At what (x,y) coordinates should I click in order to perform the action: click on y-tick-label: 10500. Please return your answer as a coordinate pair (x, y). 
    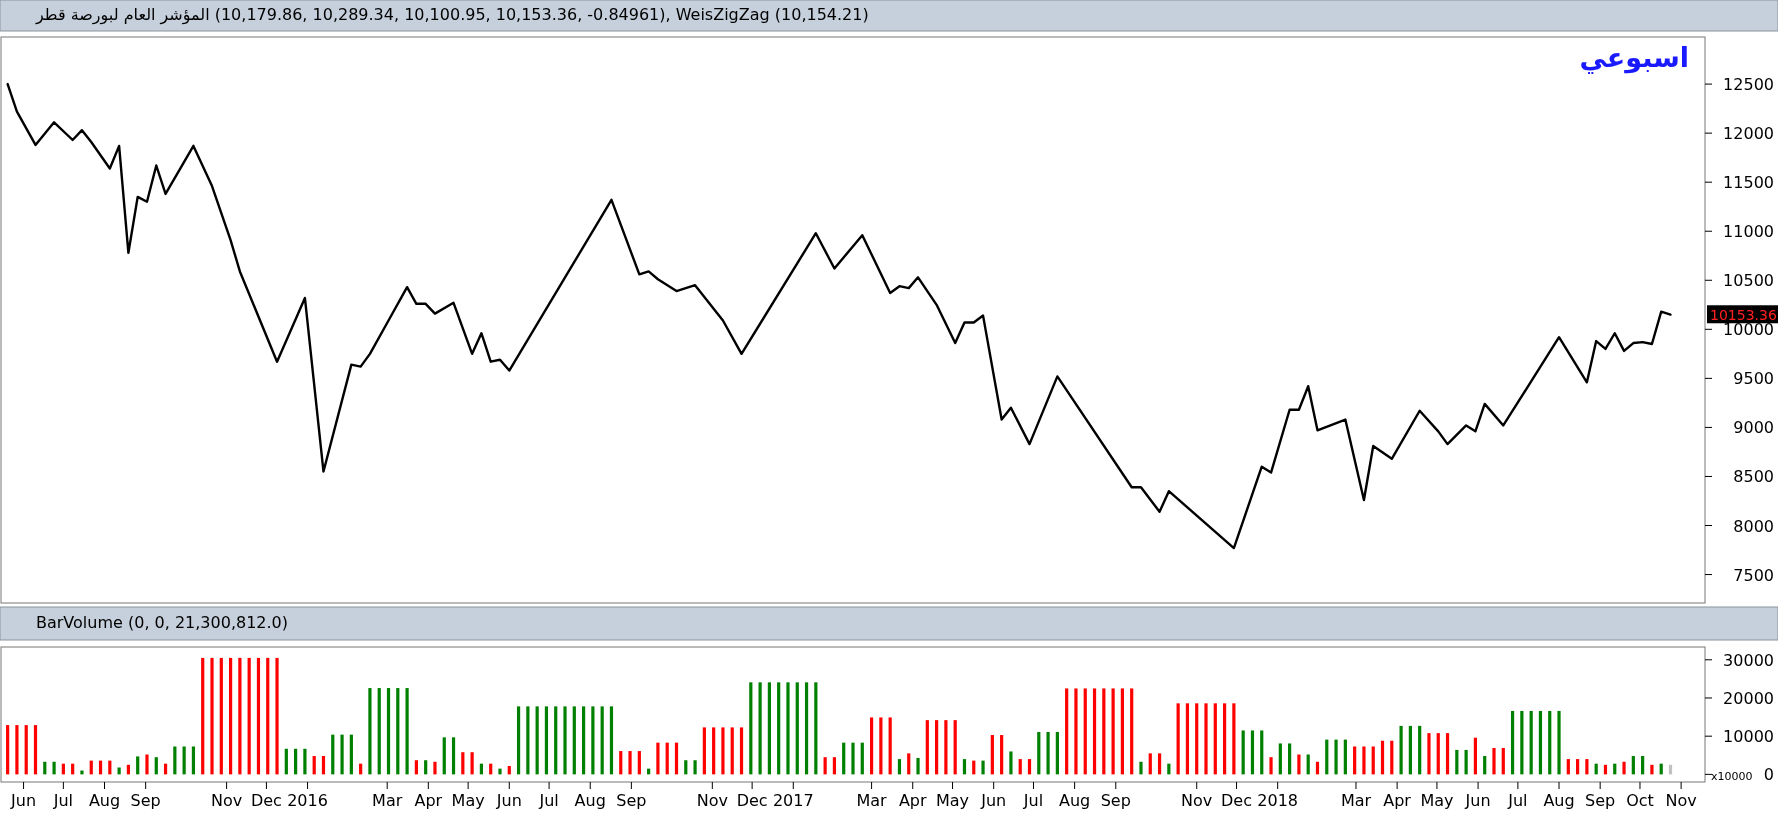
    Looking at the image, I should click on (1748, 281).